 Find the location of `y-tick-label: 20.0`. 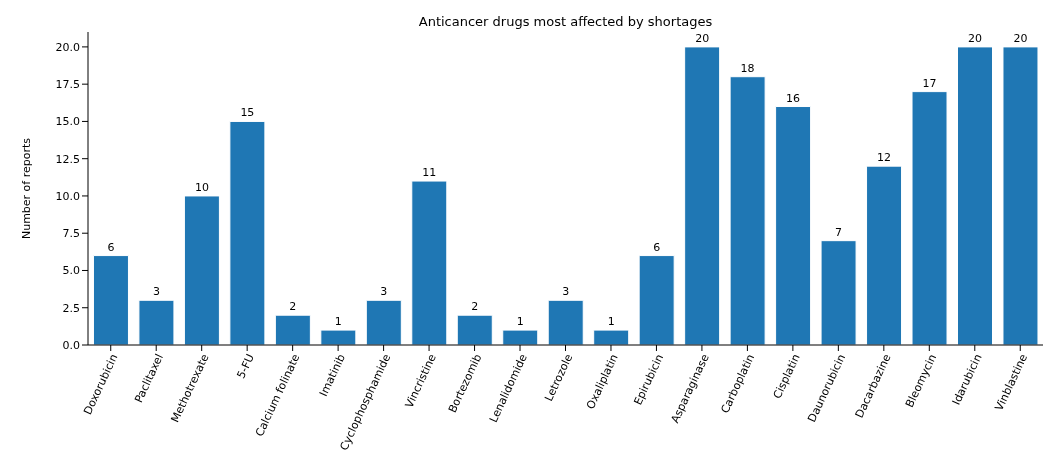

y-tick-label: 20.0 is located at coordinates (67, 47).